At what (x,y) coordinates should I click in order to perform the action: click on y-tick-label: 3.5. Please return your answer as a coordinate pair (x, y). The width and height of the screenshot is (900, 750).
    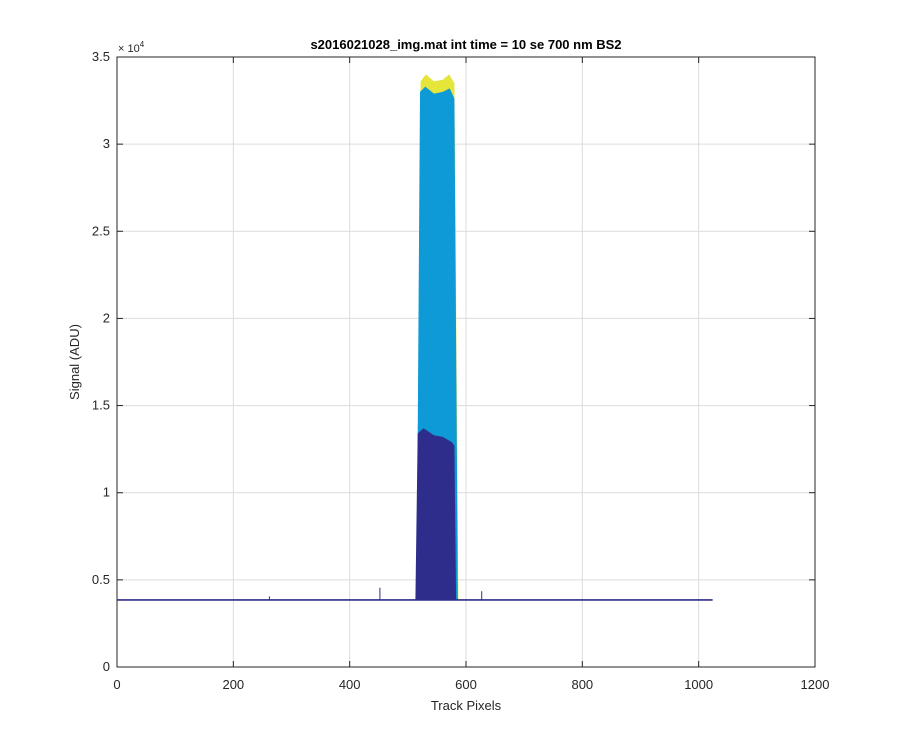
    Looking at the image, I should click on (101, 56).